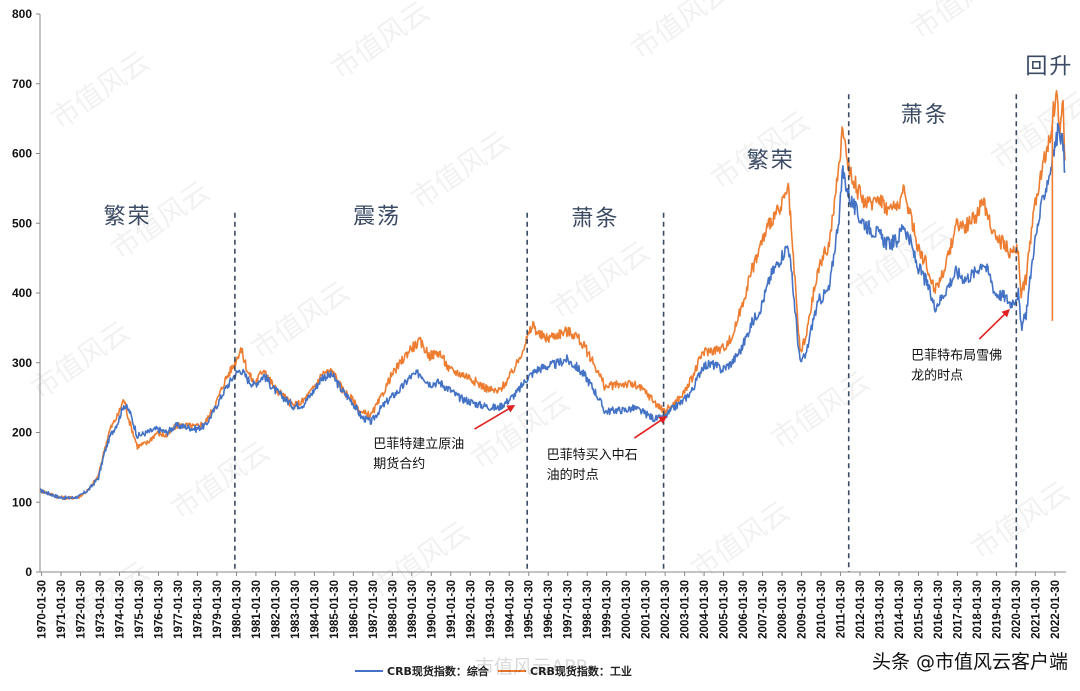  What do you see at coordinates (22, 84) in the screenshot?
I see `y-tick-label: 700` at bounding box center [22, 84].